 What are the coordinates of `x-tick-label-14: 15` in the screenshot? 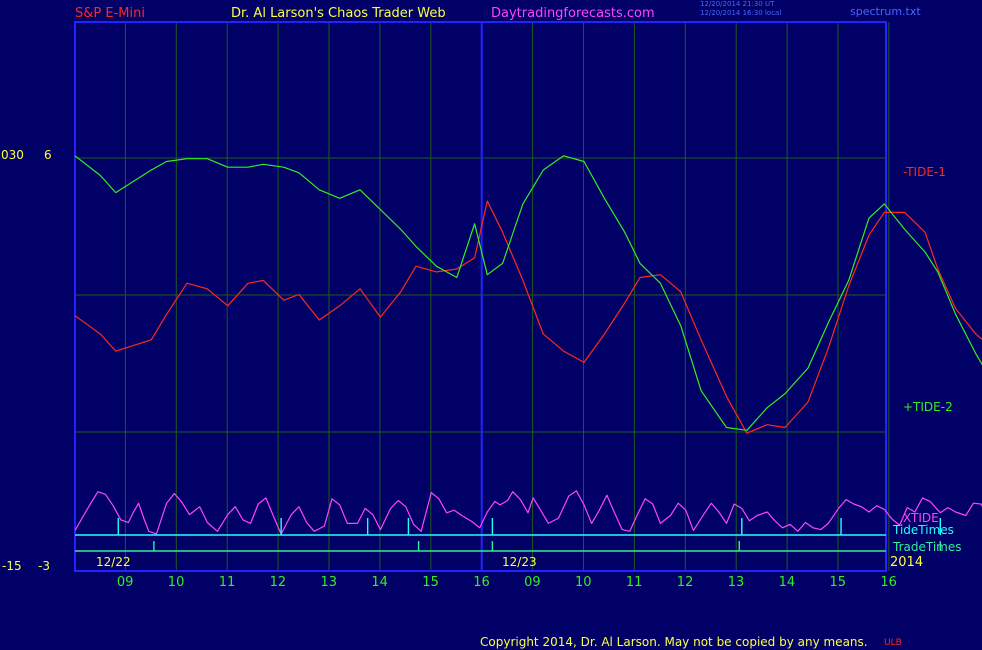 It's located at (838, 582).